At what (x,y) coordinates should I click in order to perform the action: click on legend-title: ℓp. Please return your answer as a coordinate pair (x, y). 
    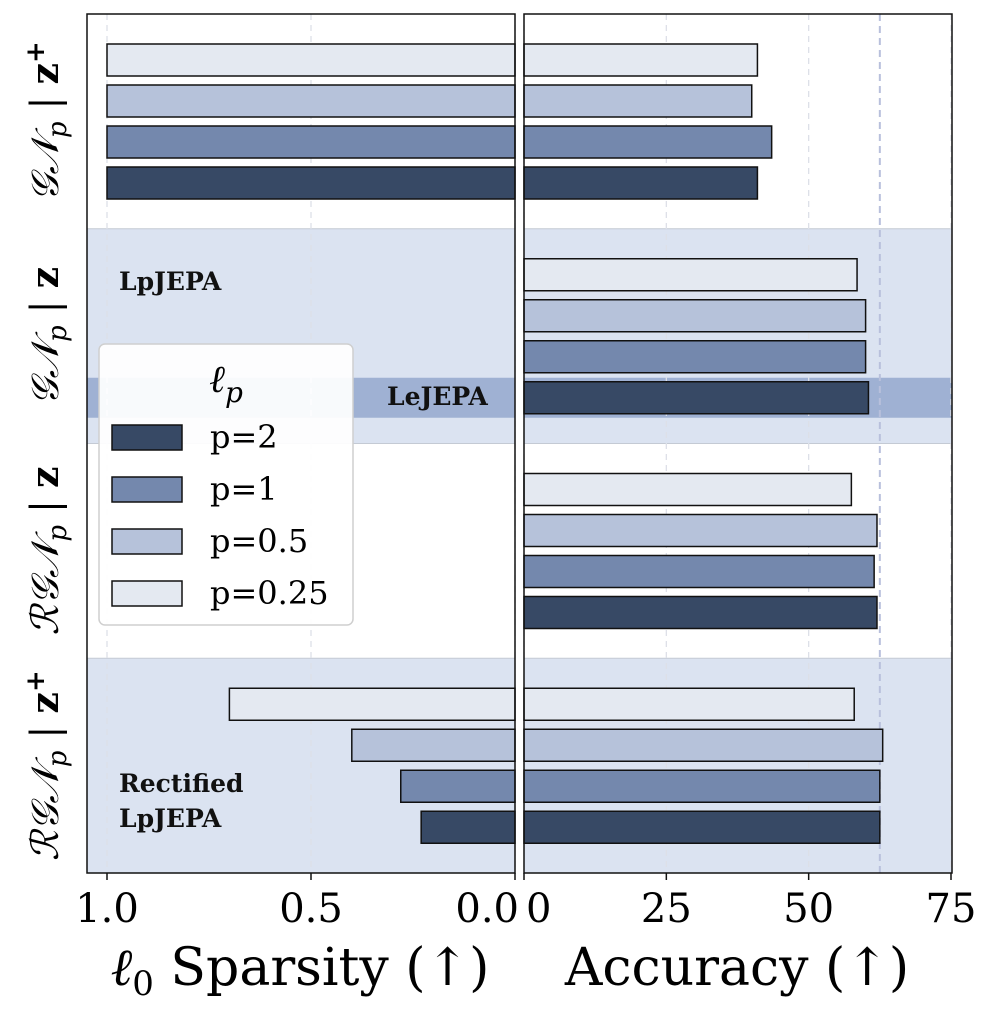
    Looking at the image, I should click on (226, 383).